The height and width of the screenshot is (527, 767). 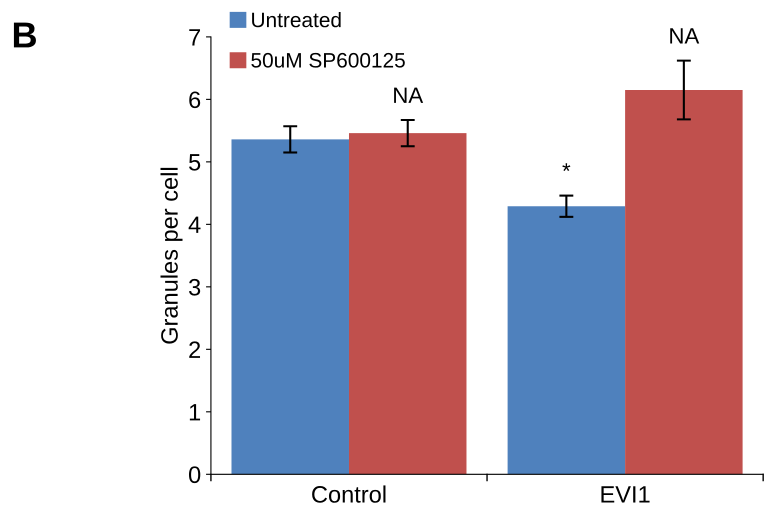 I want to click on y-axis-title: Granules per cell, so click(x=171, y=256).